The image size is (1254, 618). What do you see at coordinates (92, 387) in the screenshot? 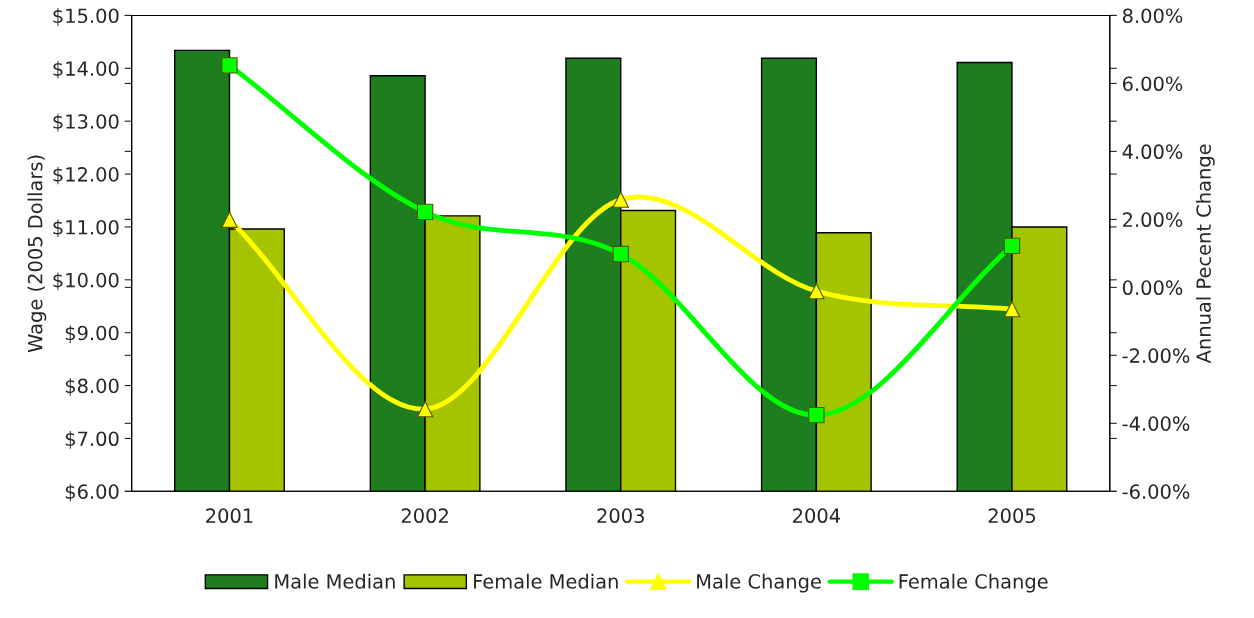
I see `y-tick-label: $8.00` at bounding box center [92, 387].